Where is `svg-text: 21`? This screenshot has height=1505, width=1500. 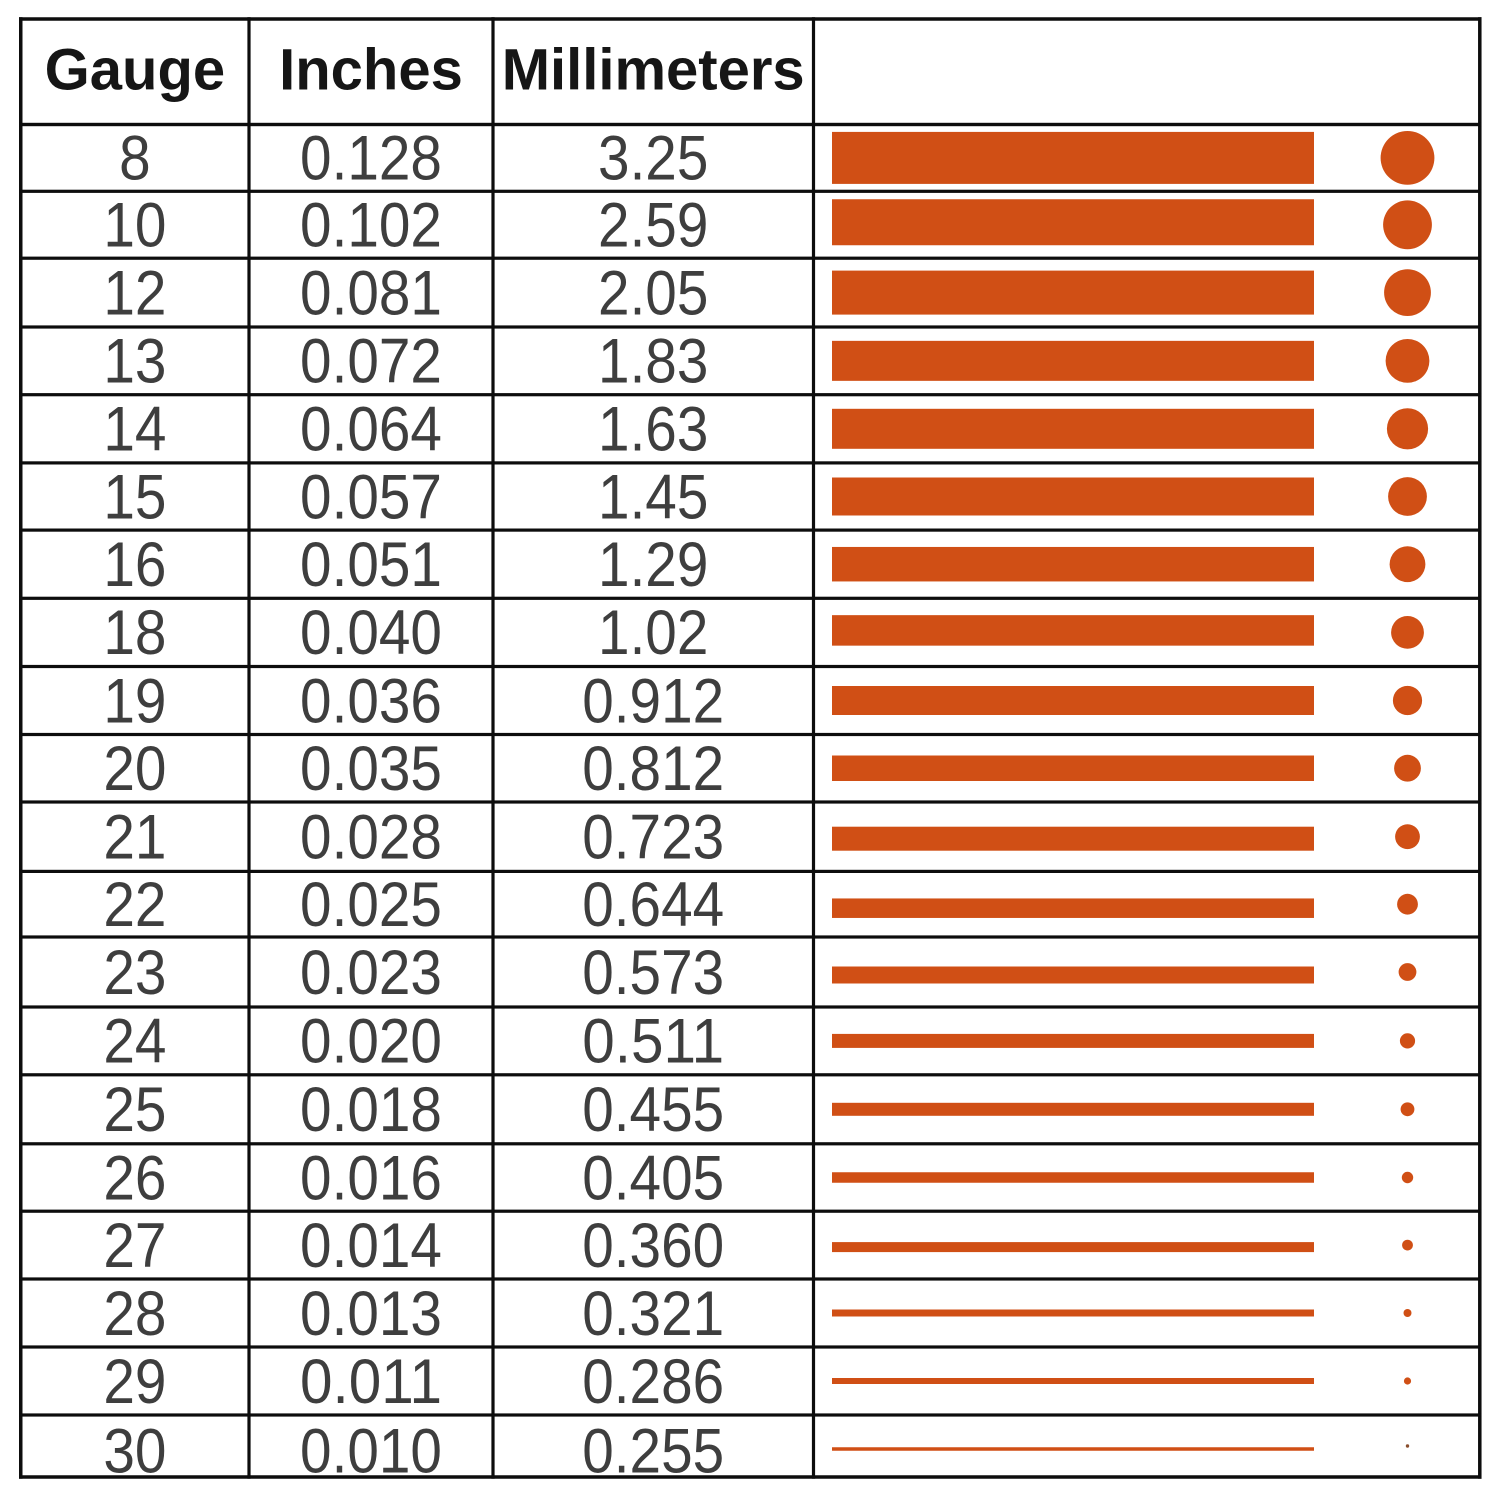 svg-text: 21 is located at coordinates (134, 838).